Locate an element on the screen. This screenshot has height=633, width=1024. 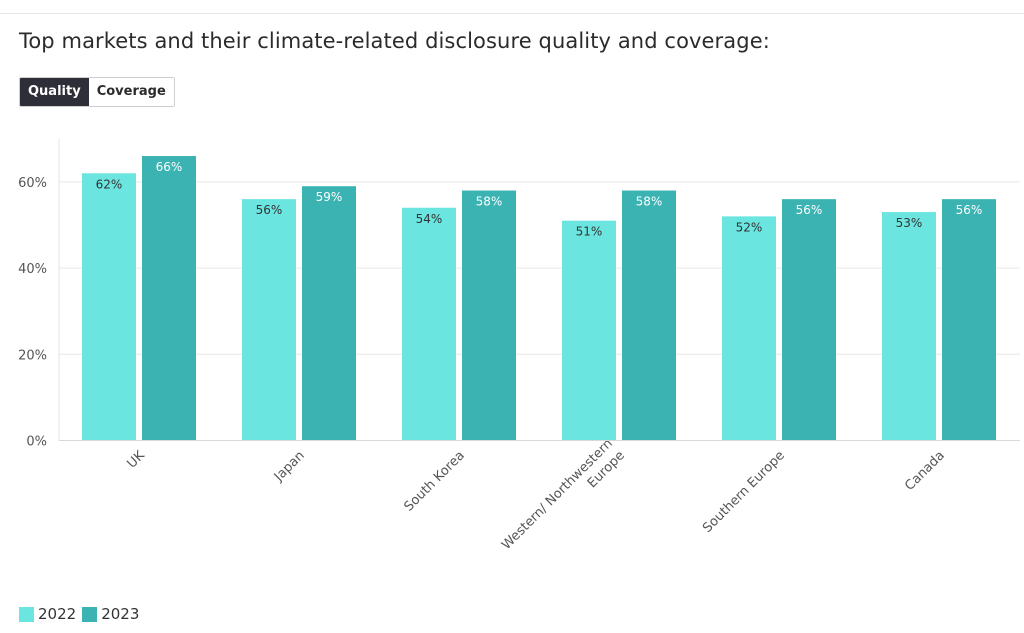
x-tick-label-line: Western/ Northwestern is located at coordinates (557, 494).